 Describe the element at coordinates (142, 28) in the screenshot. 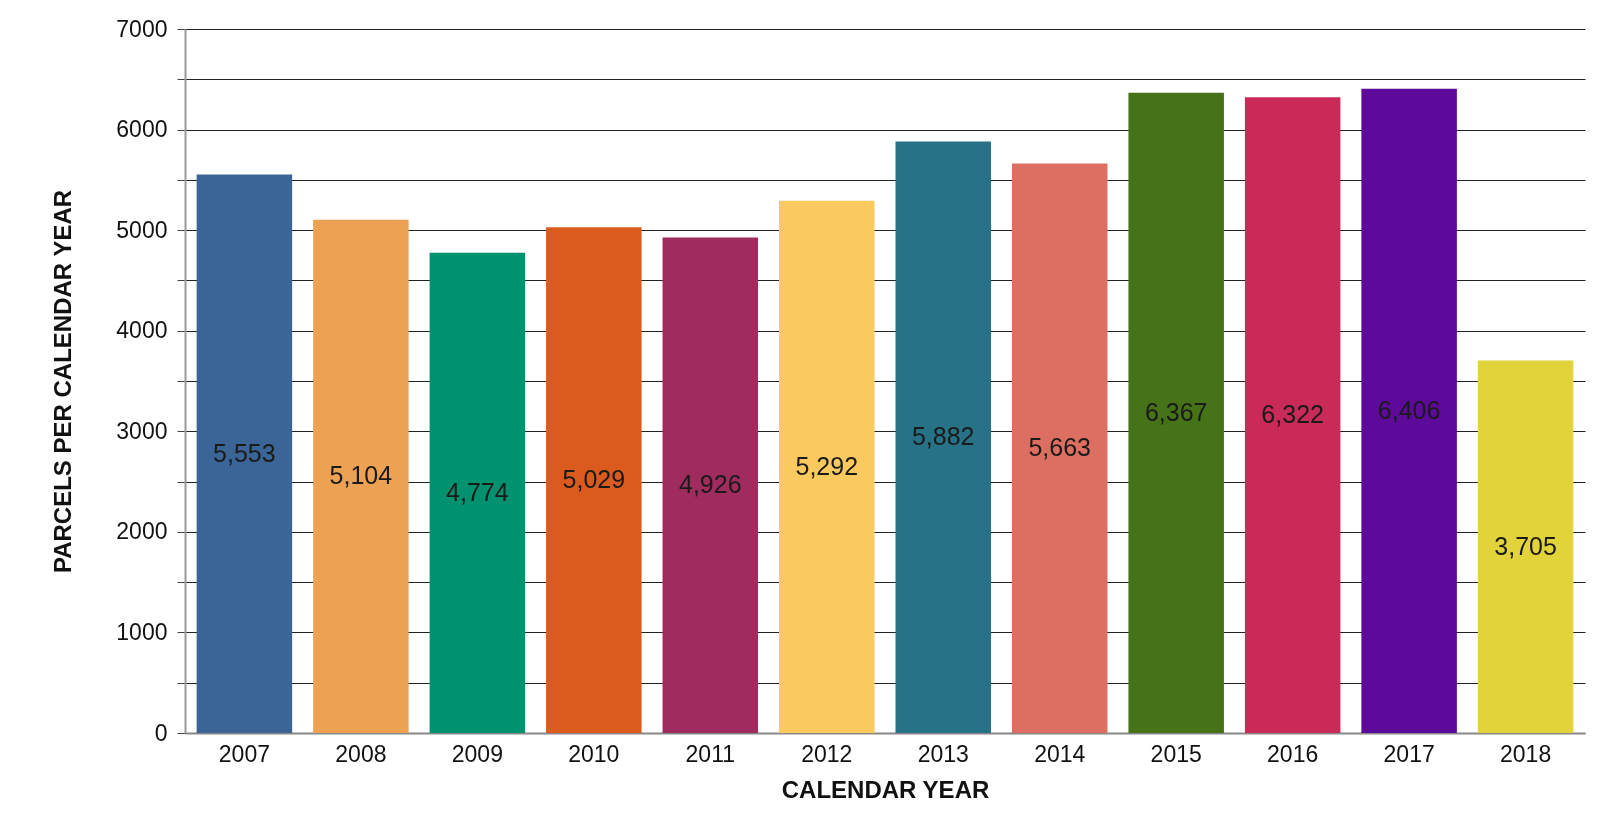

I see `y-tick-label: 7000` at that location.